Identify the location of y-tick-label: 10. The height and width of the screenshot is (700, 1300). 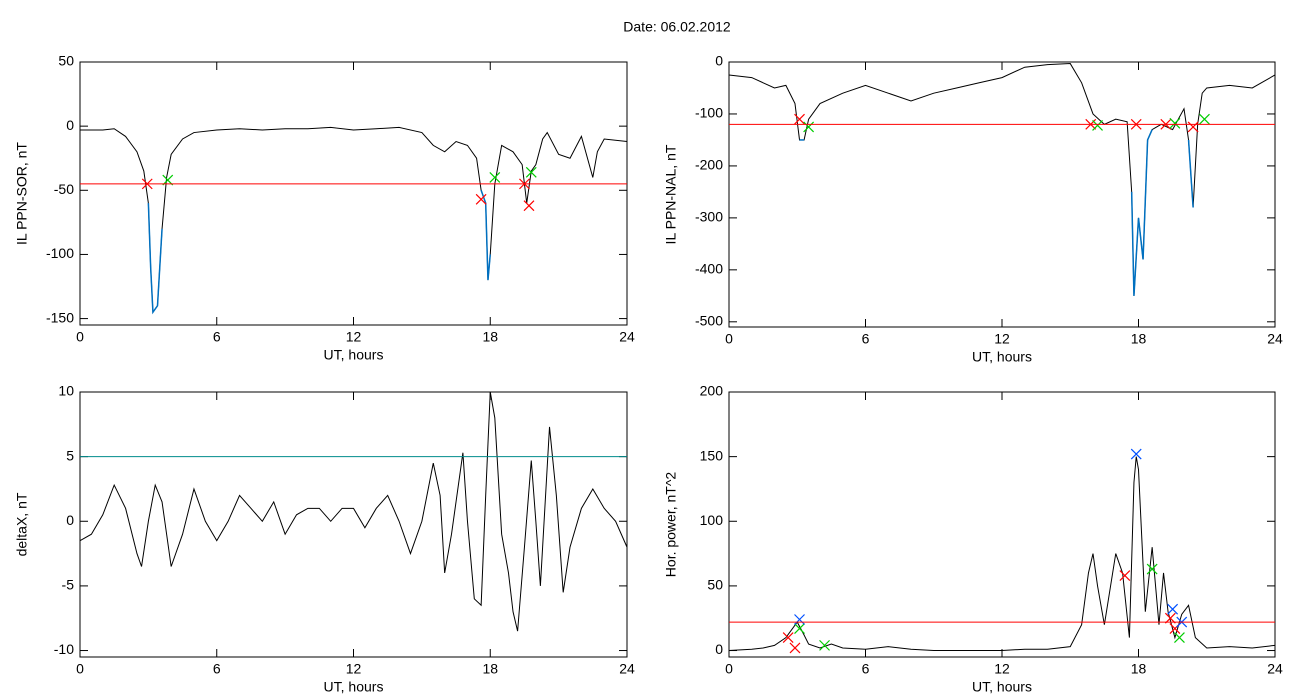
(66, 391).